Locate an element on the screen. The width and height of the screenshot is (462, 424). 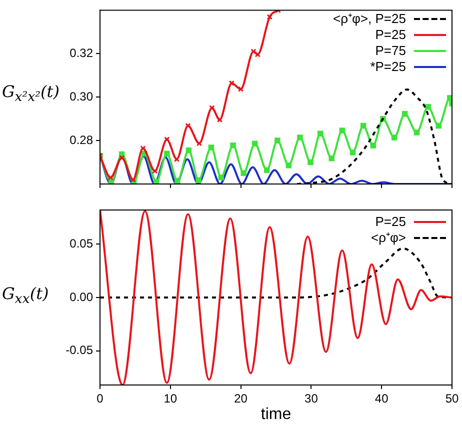
x-tick-label: 20 is located at coordinates (241, 399).